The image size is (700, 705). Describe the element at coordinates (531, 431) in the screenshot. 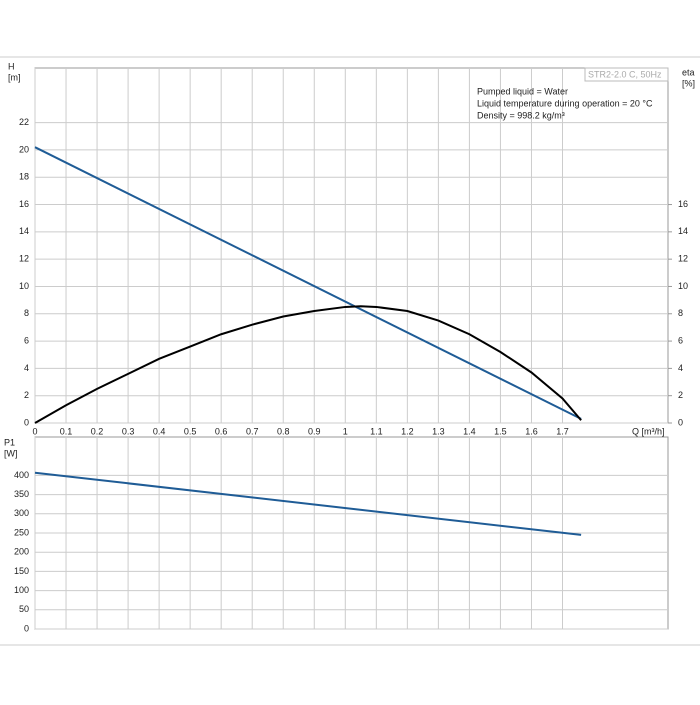

I see `x-tick-label: 1.6` at that location.